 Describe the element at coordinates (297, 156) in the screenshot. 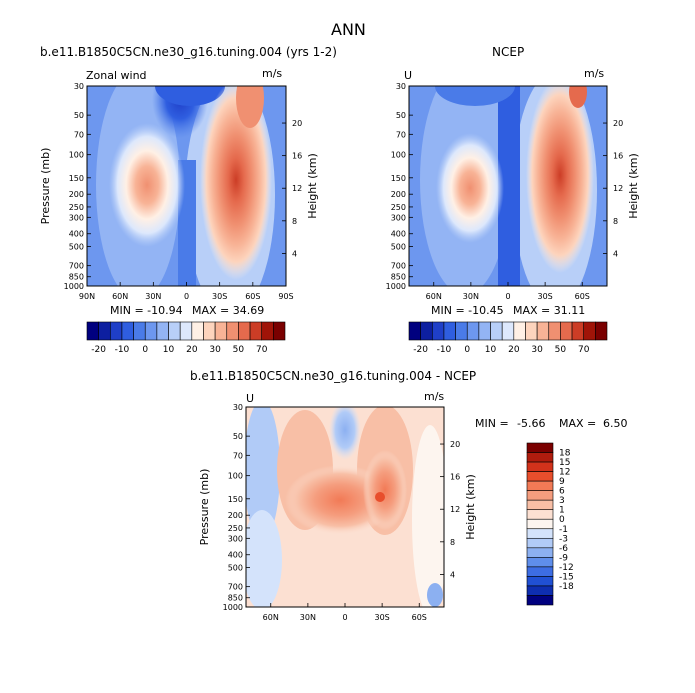

I see `panel1-y2tick-label: 16` at that location.